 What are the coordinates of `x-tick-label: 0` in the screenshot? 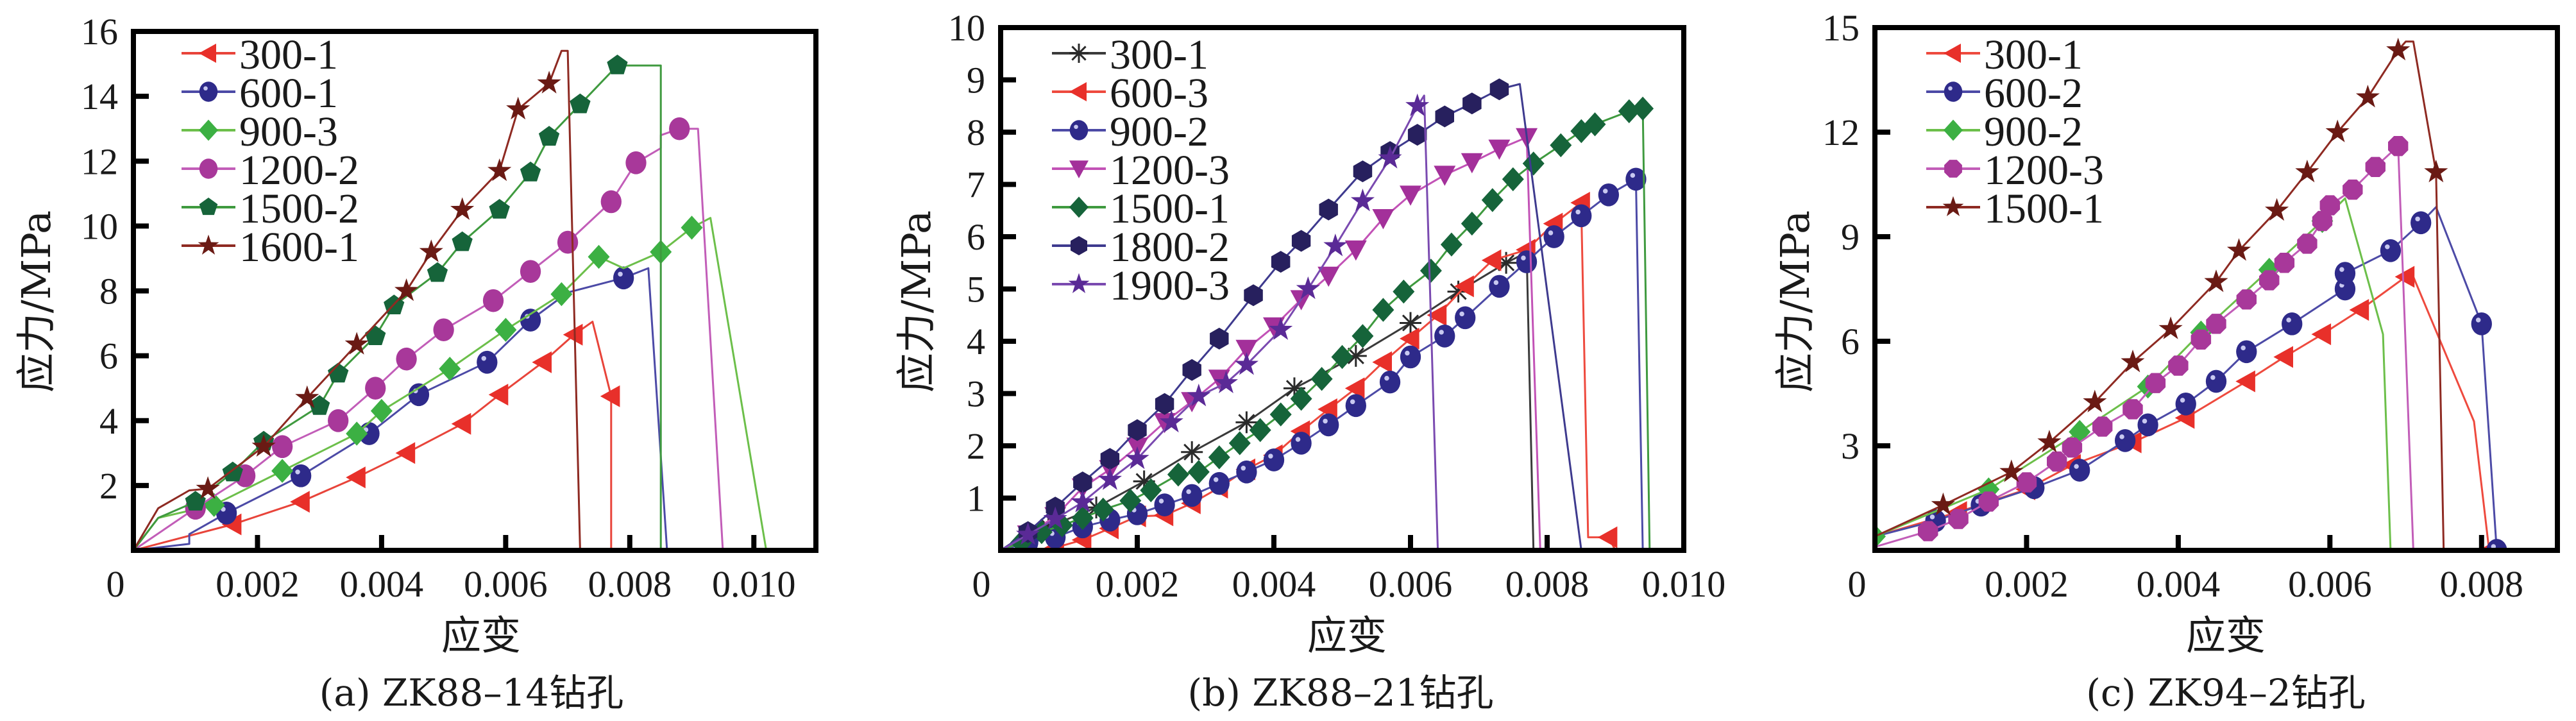 It's located at (1857, 584).